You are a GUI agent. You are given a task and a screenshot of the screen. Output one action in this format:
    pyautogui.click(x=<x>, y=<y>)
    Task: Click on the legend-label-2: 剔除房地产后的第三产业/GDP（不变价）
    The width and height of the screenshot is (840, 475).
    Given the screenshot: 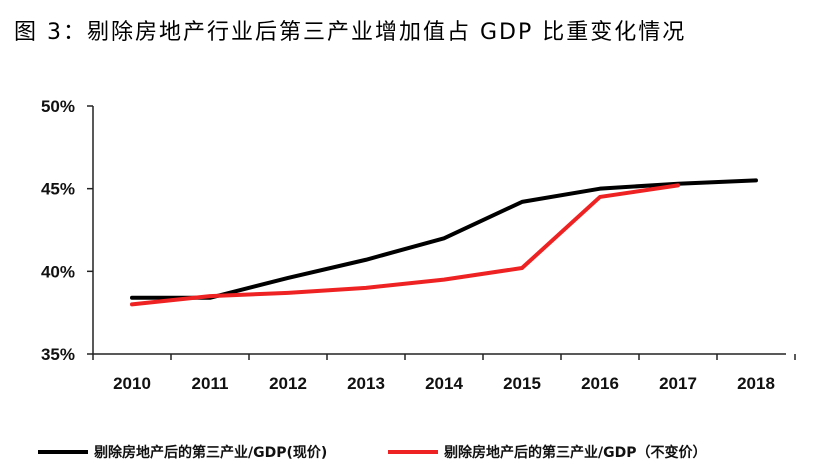 What is the action you would take?
    pyautogui.click(x=575, y=452)
    